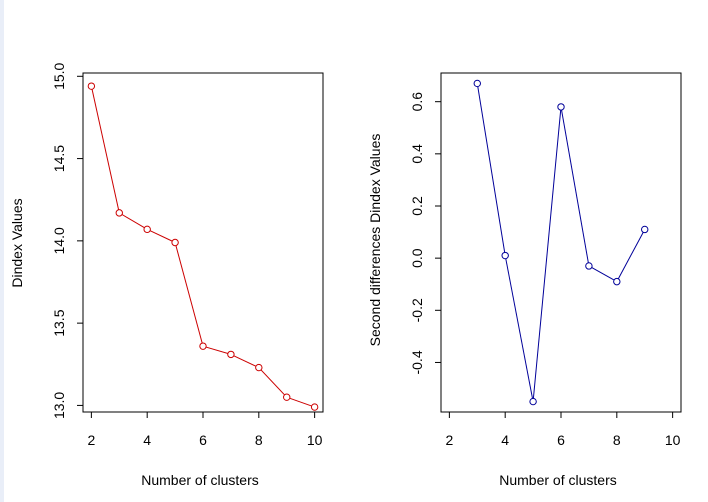  I want to click on dindex-x-tick-label: 4, so click(147, 440).